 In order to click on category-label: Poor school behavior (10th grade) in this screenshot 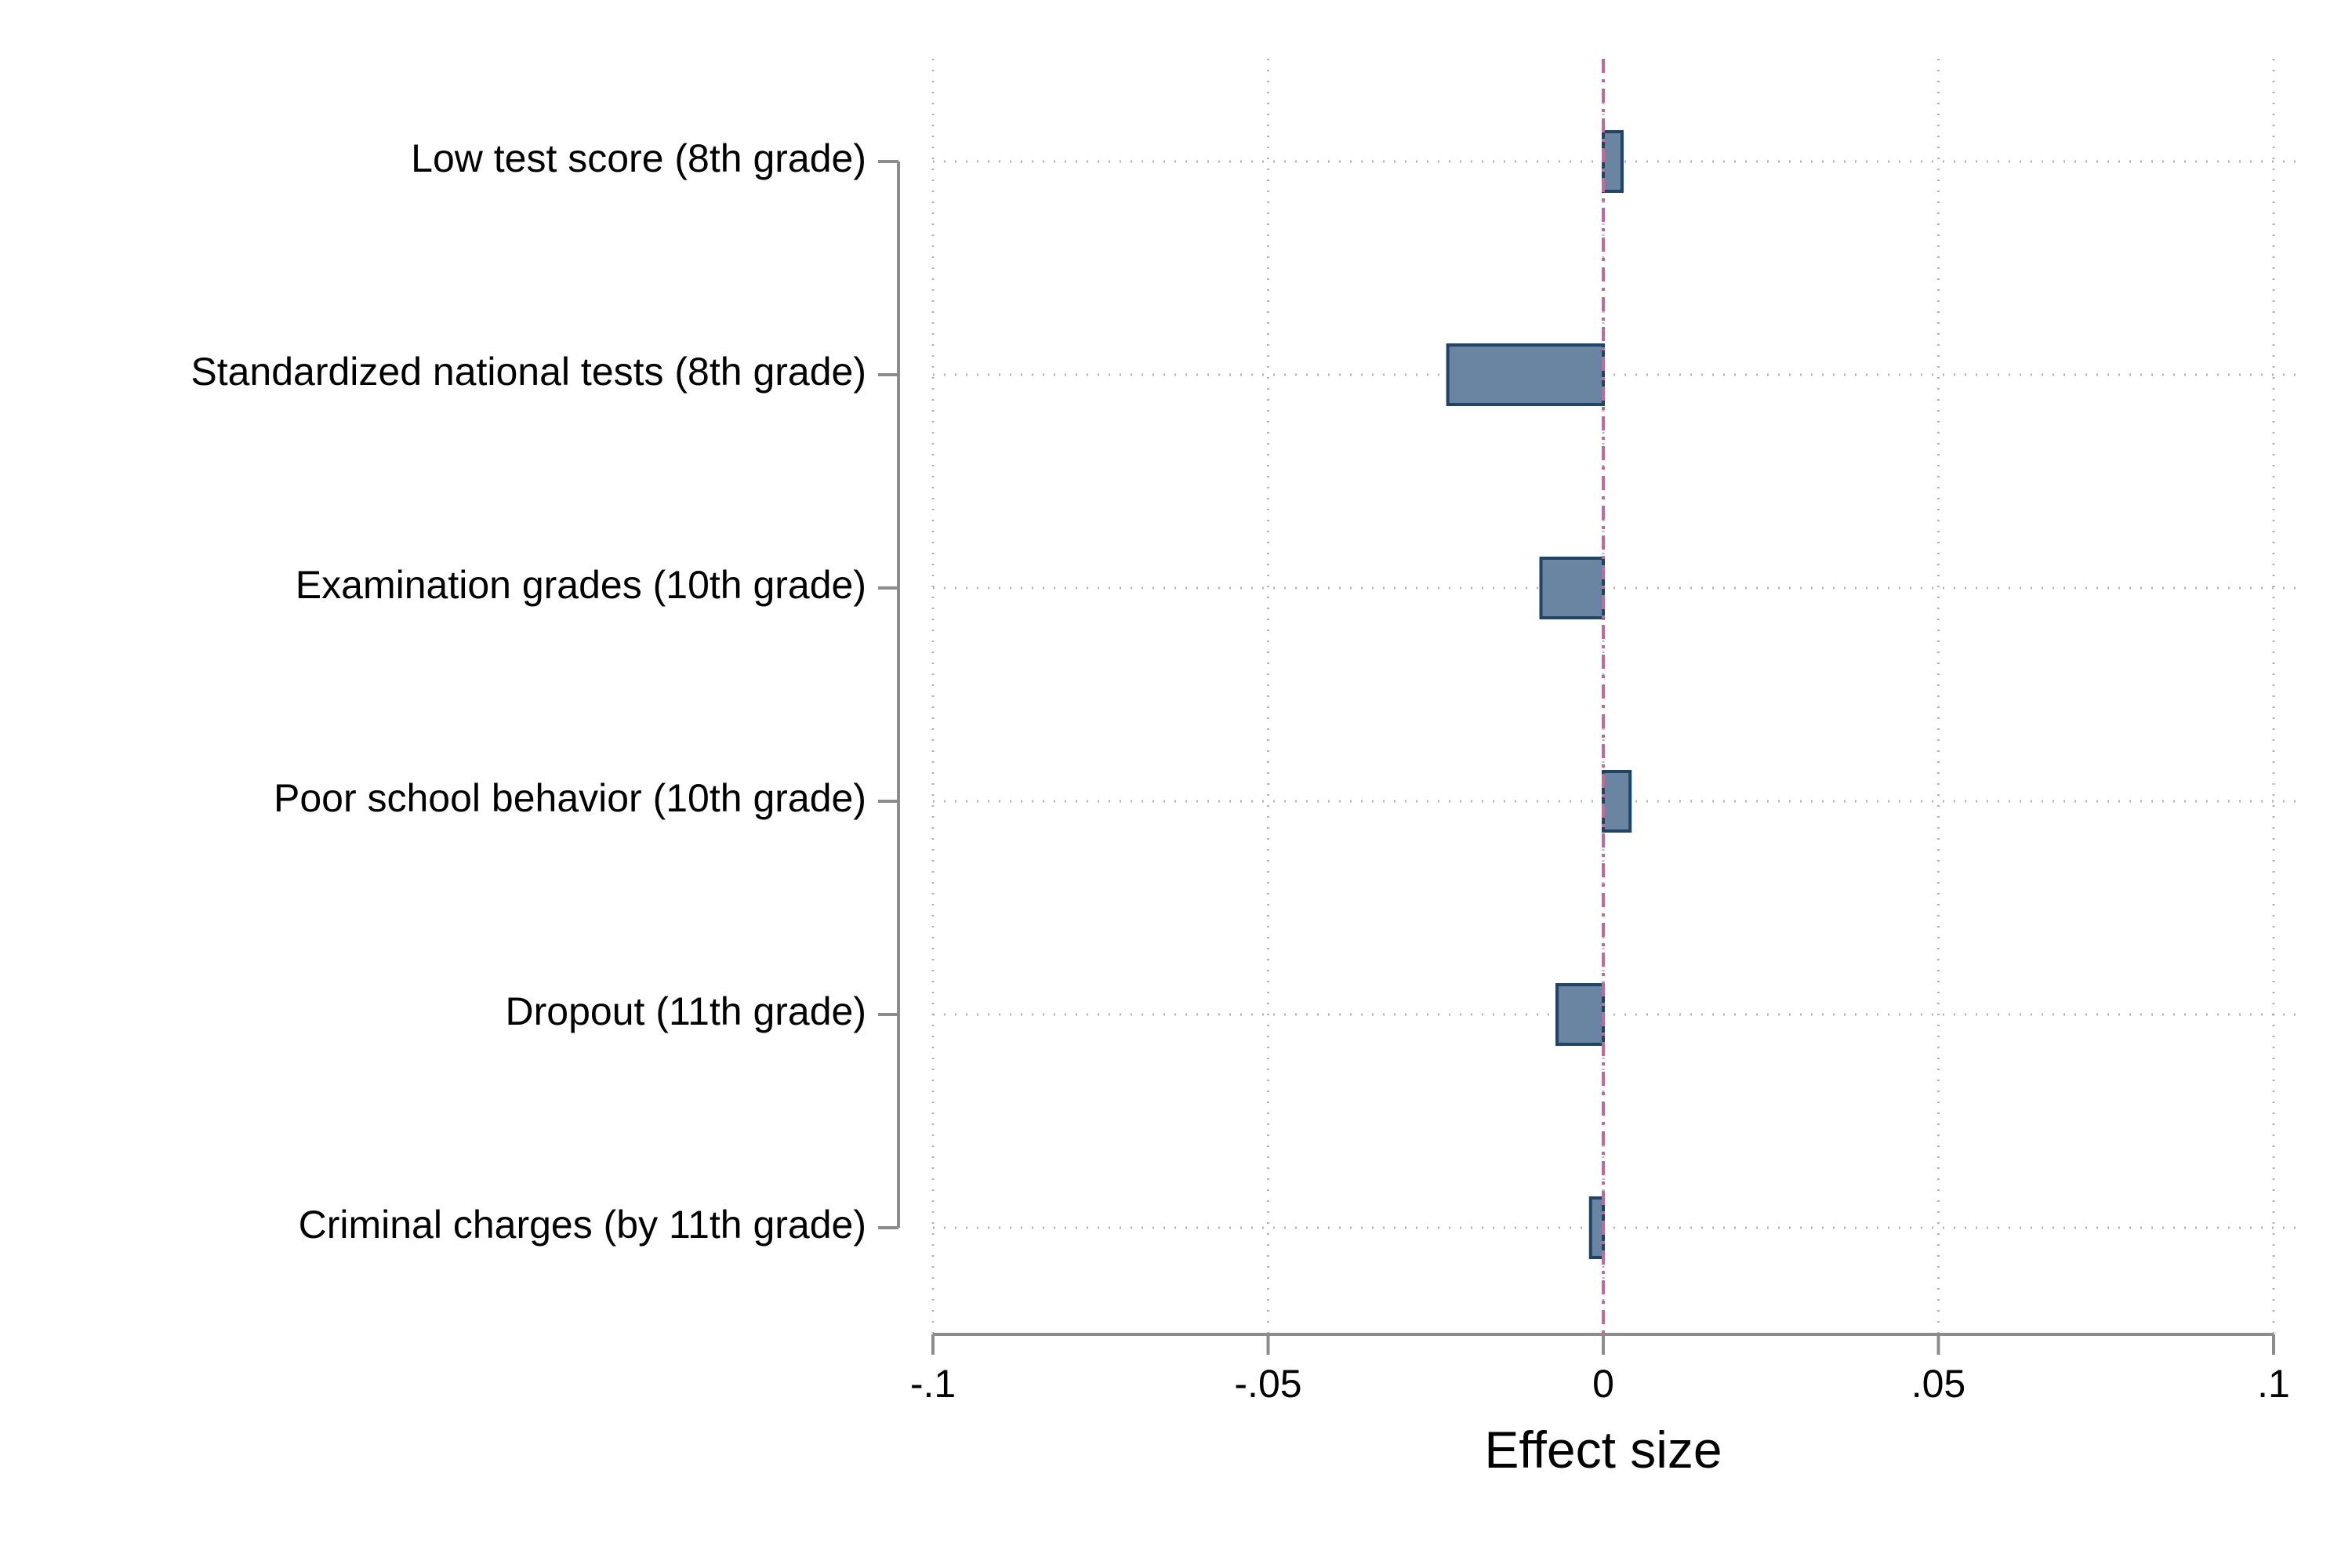, I will do `click(570, 798)`.